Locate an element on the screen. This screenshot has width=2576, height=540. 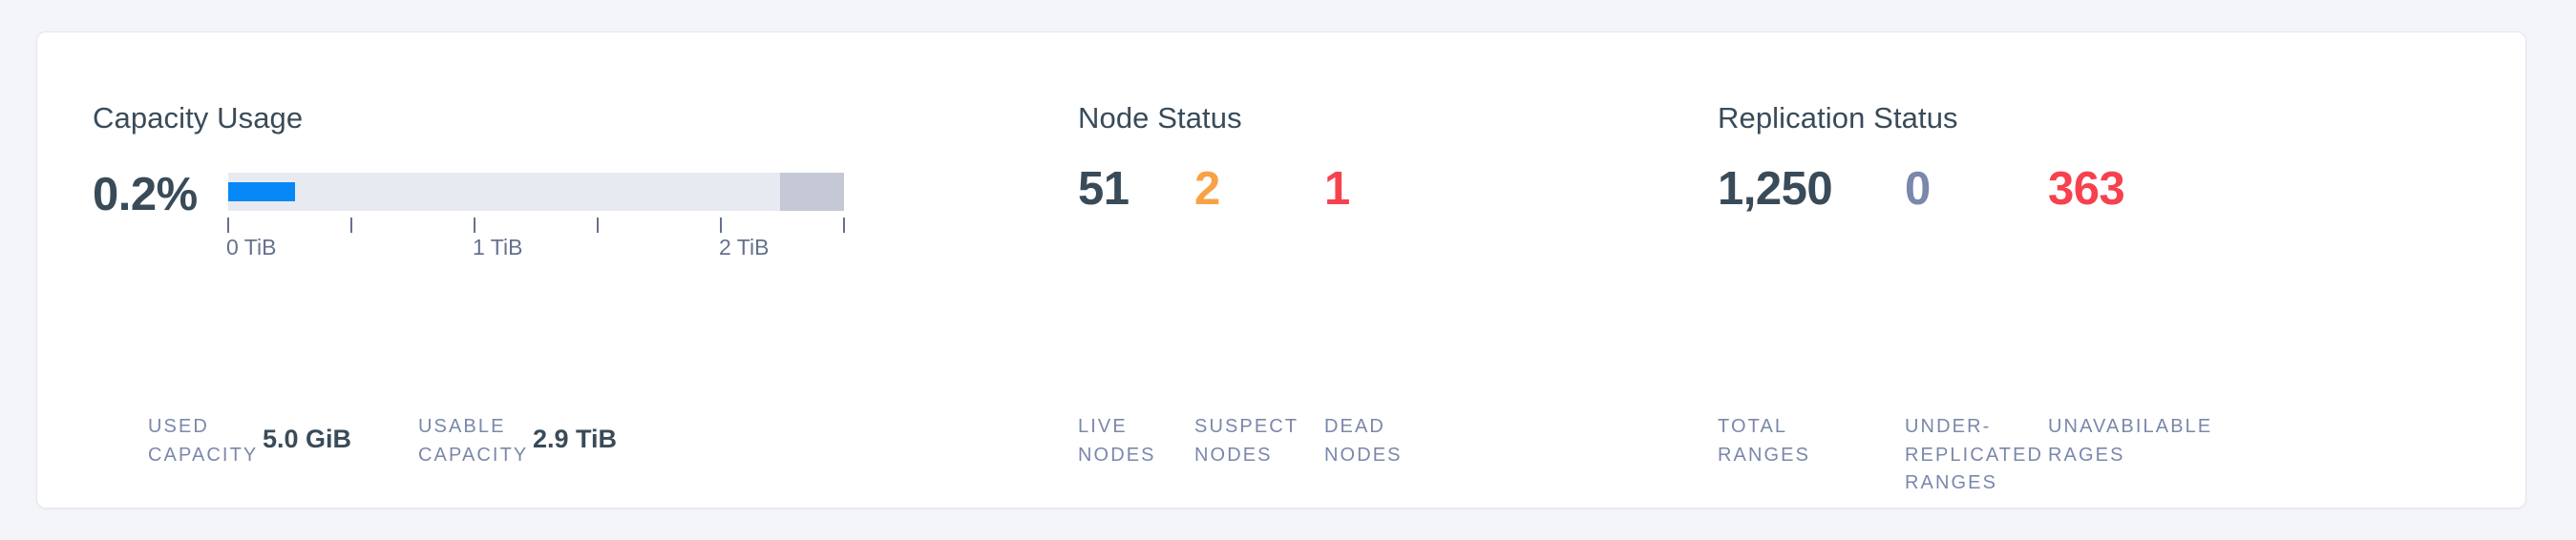
metric-unavailable-ranges-label: Unavabilable Rages is located at coordinates (2130, 441).